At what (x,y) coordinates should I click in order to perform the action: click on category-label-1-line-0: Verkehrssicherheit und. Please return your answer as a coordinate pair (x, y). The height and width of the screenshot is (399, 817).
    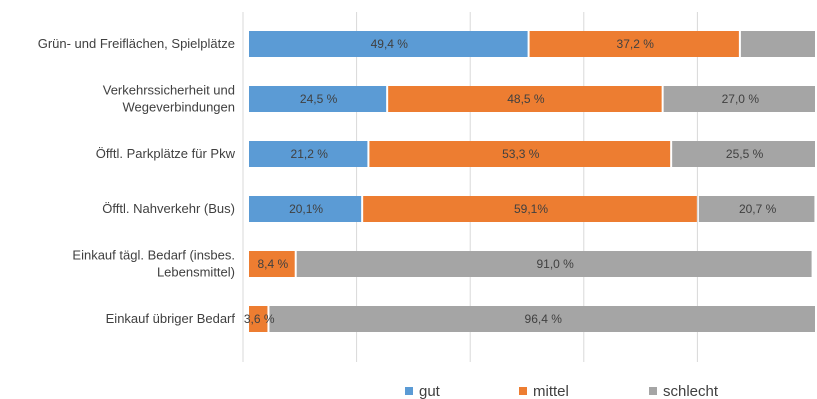
    Looking at the image, I should click on (169, 90).